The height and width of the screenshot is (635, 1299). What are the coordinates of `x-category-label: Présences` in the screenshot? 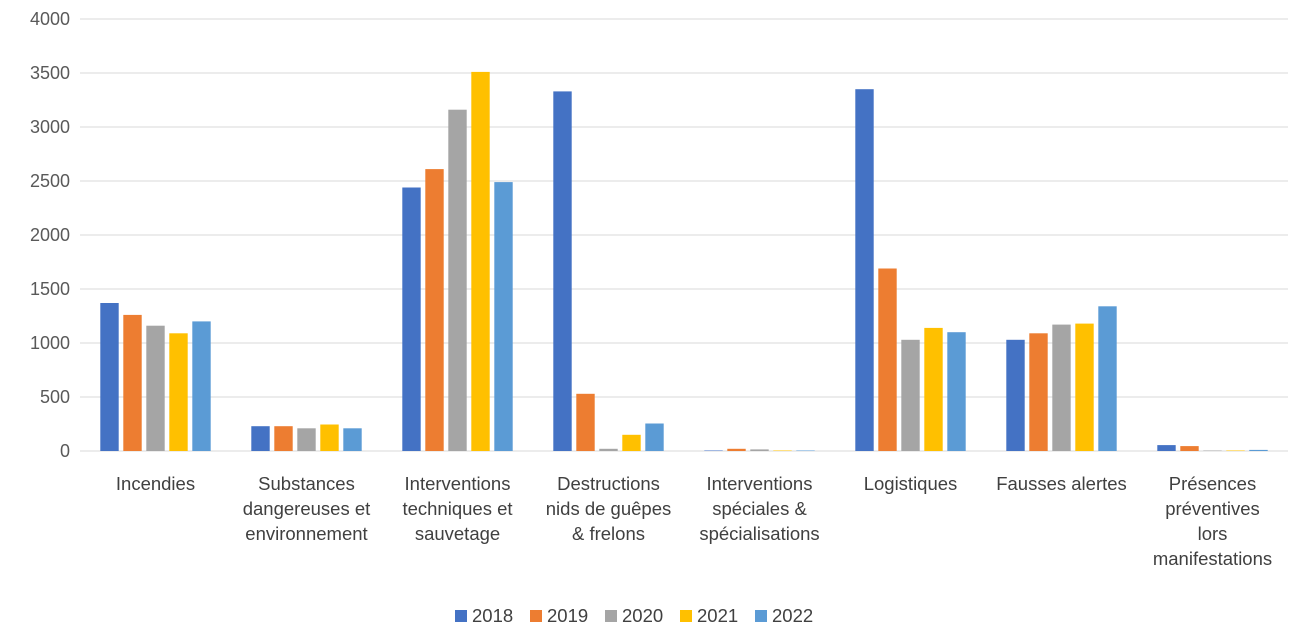 It's located at (1212, 483).